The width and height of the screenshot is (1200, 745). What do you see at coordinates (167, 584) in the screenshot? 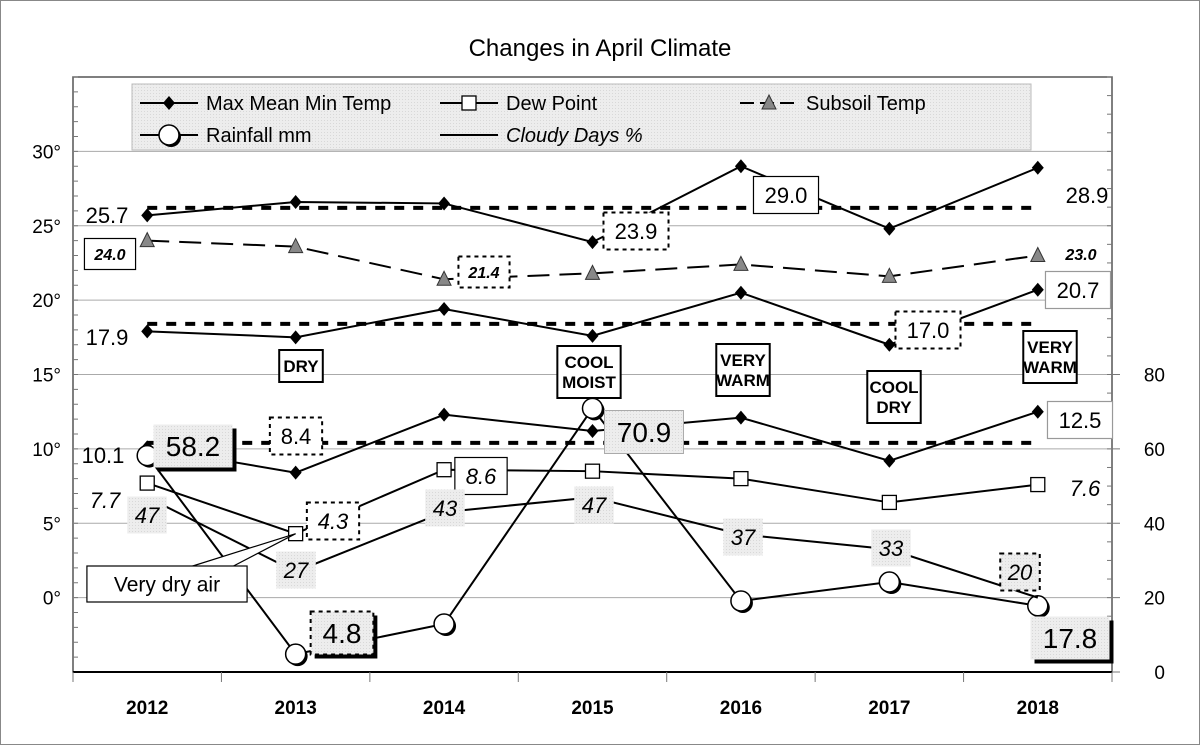
I see `annotation-label: Very dry air` at bounding box center [167, 584].